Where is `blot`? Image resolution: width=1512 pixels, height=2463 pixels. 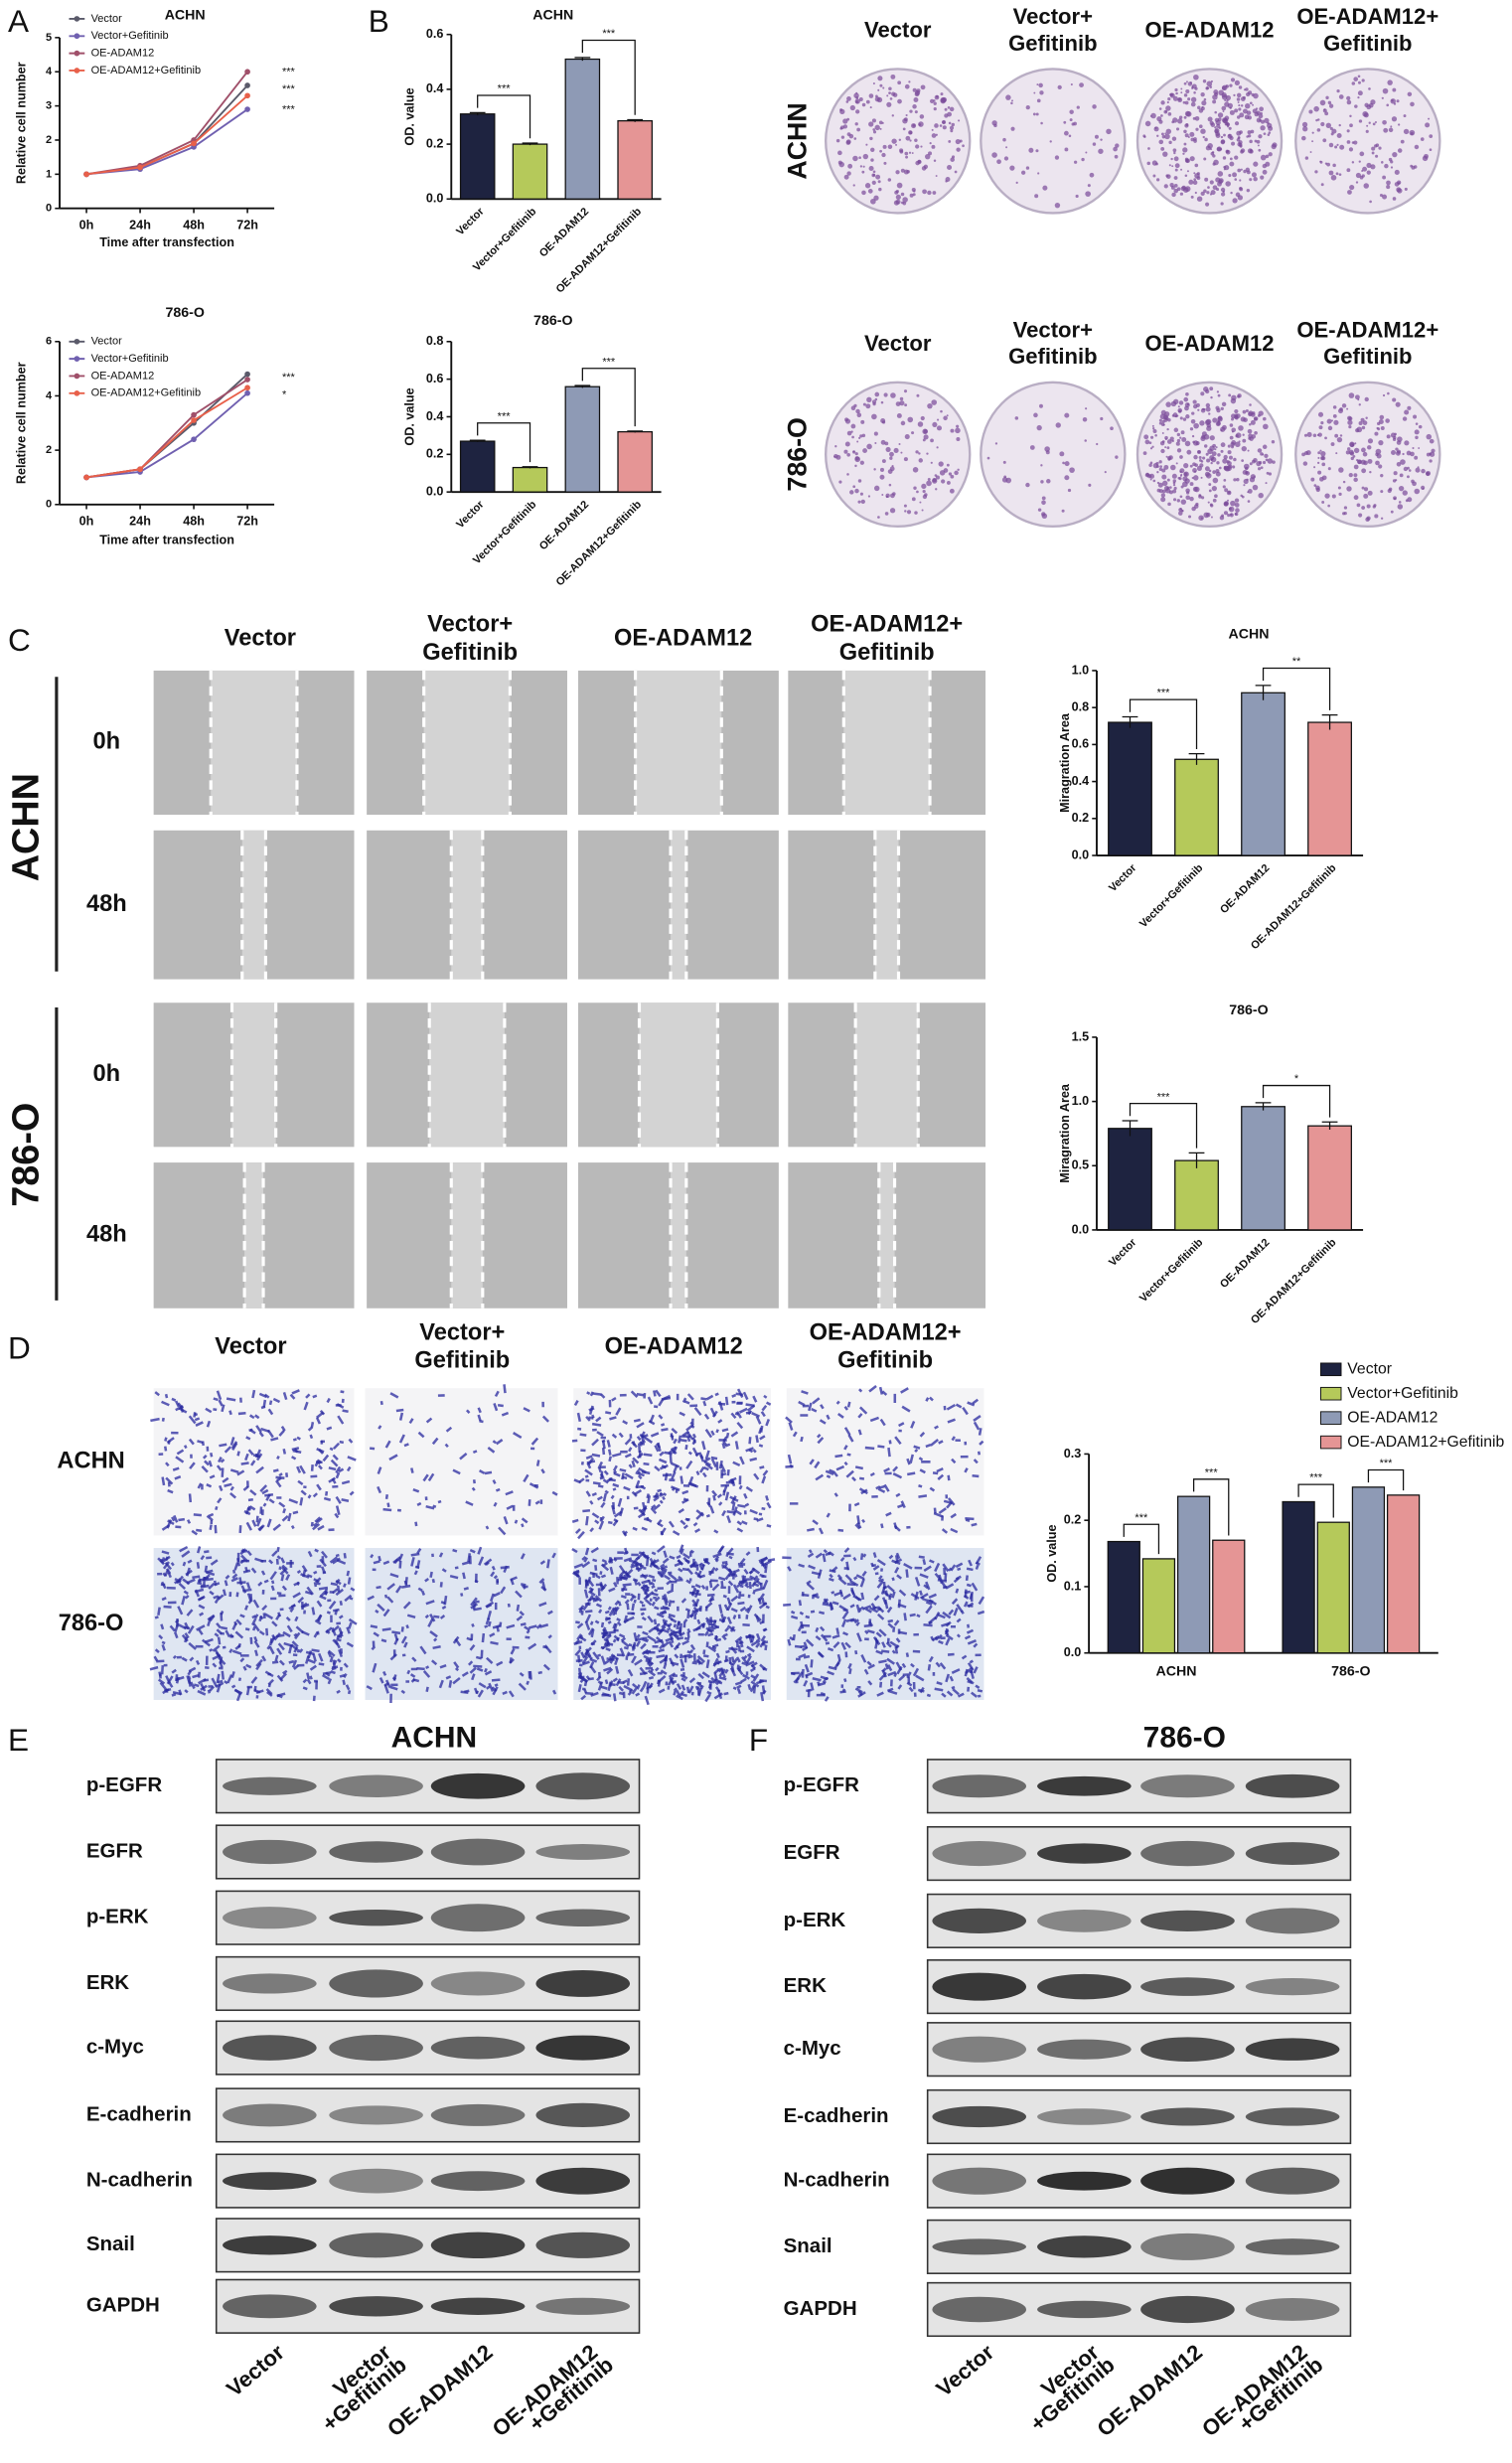 blot is located at coordinates (428, 2181).